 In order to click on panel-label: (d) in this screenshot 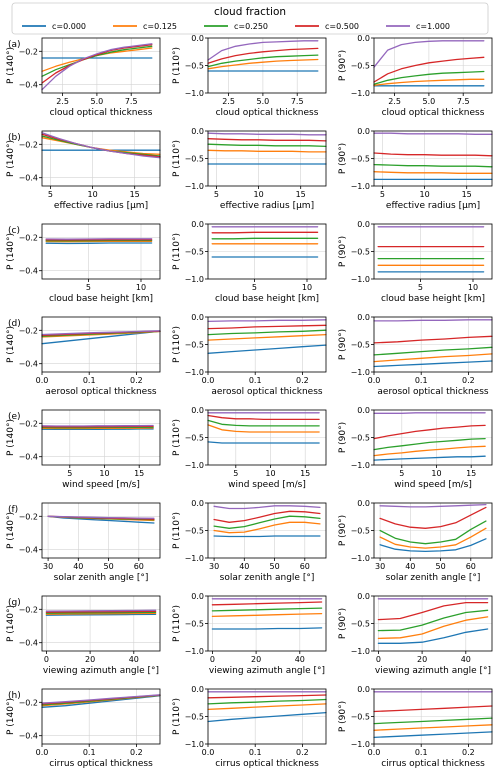, I will do `click(14, 324)`.